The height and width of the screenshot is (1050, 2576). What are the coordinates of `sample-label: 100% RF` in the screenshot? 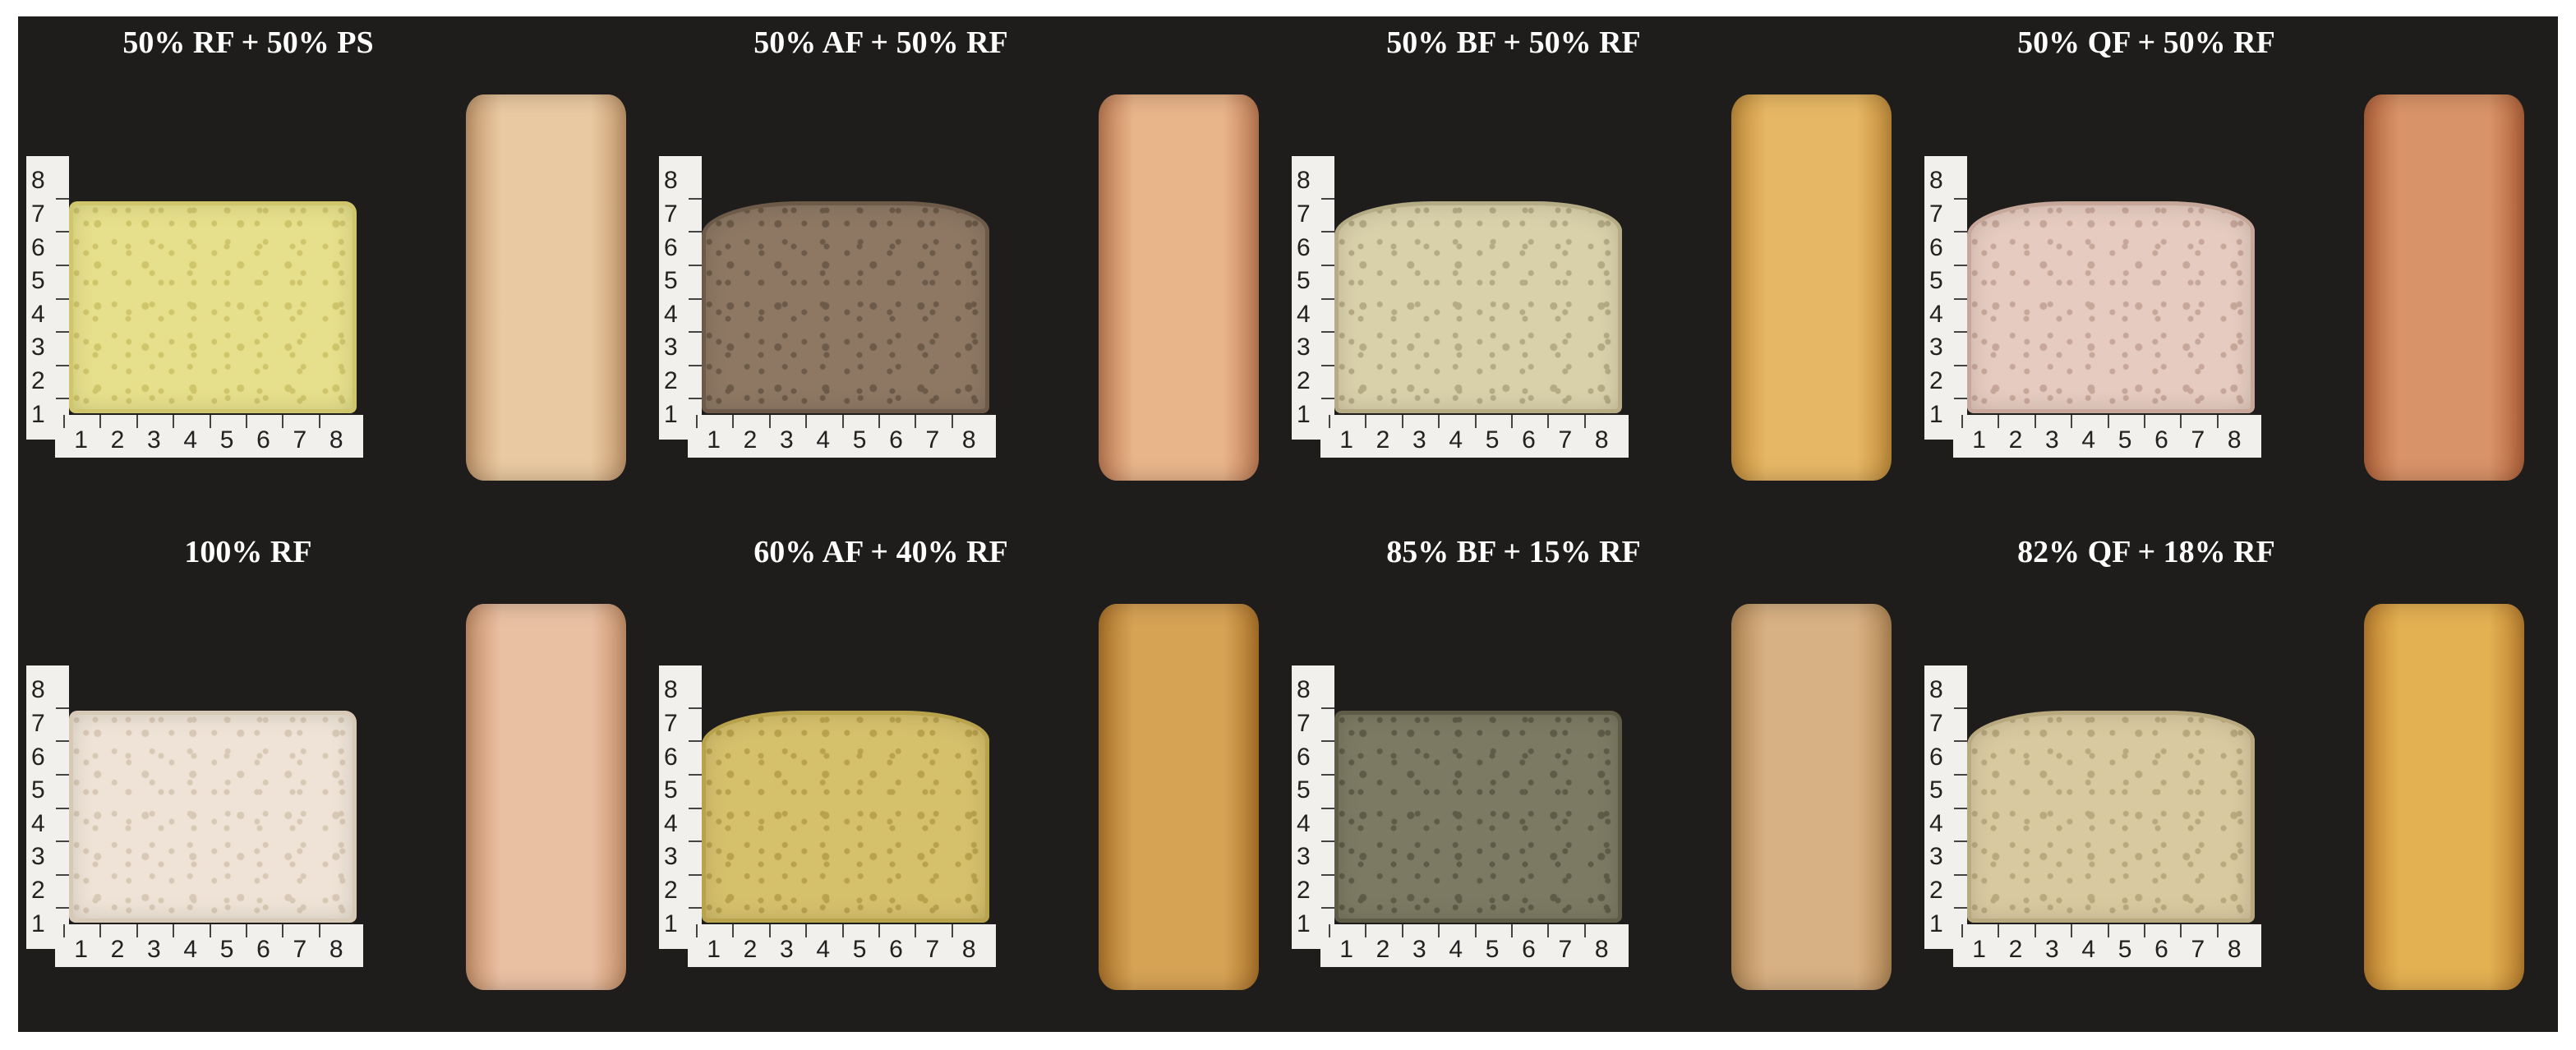 It's located at (248, 552).